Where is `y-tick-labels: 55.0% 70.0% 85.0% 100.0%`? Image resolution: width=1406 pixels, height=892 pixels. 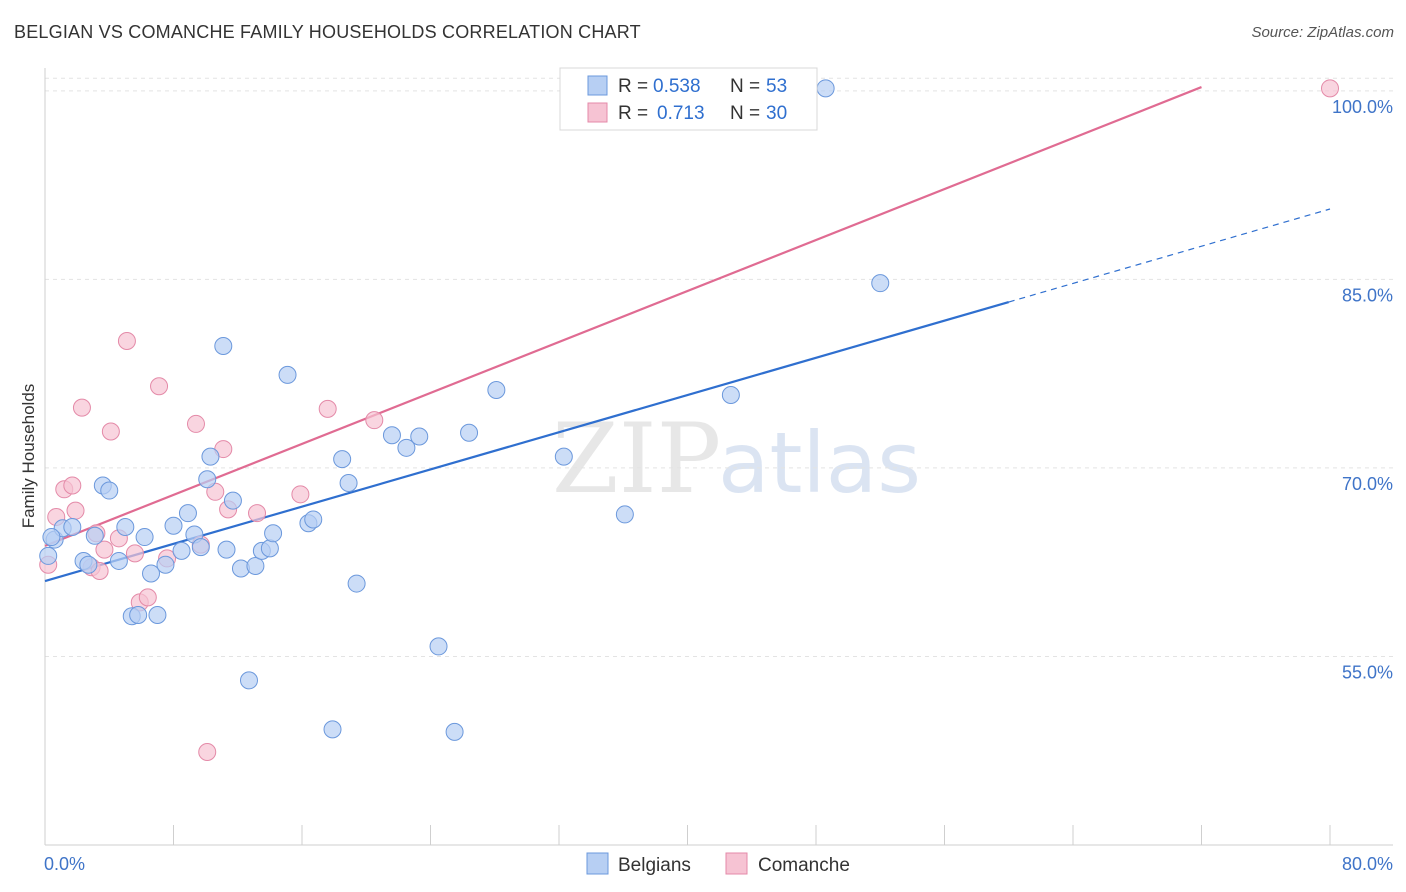 y-tick-labels: 55.0% 70.0% 85.0% 100.0% is located at coordinates (1362, 390).